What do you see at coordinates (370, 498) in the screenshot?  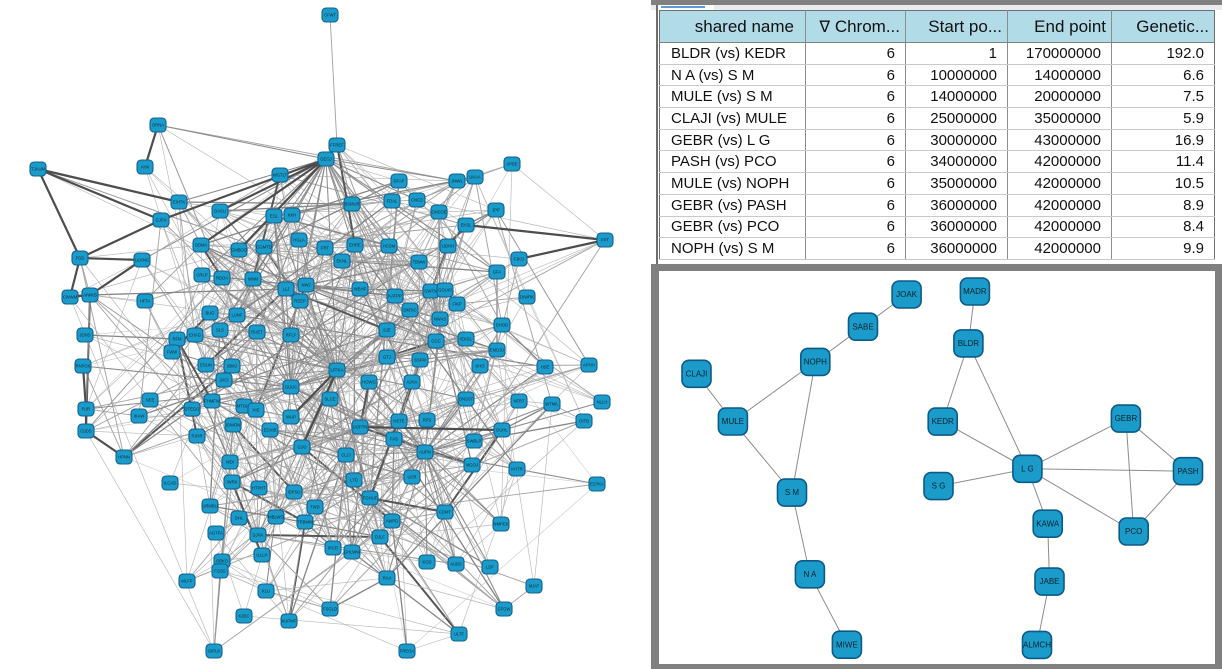 I see `svg-text: FGHUF` at bounding box center [370, 498].